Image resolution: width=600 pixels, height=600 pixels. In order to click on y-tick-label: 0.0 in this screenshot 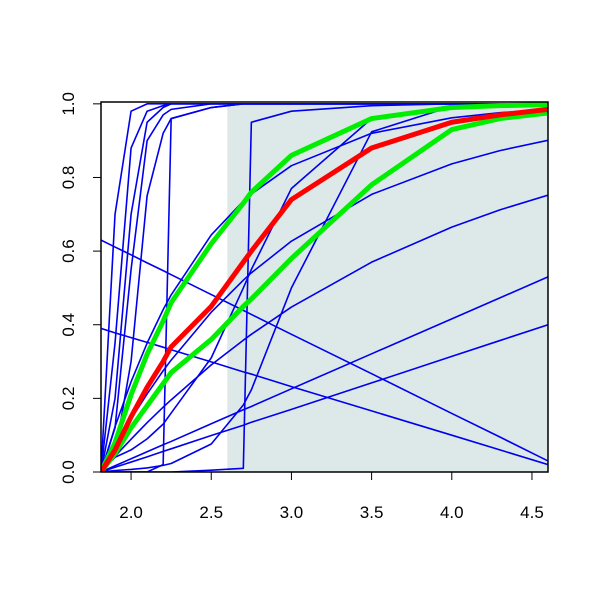, I will do `click(68, 472)`.